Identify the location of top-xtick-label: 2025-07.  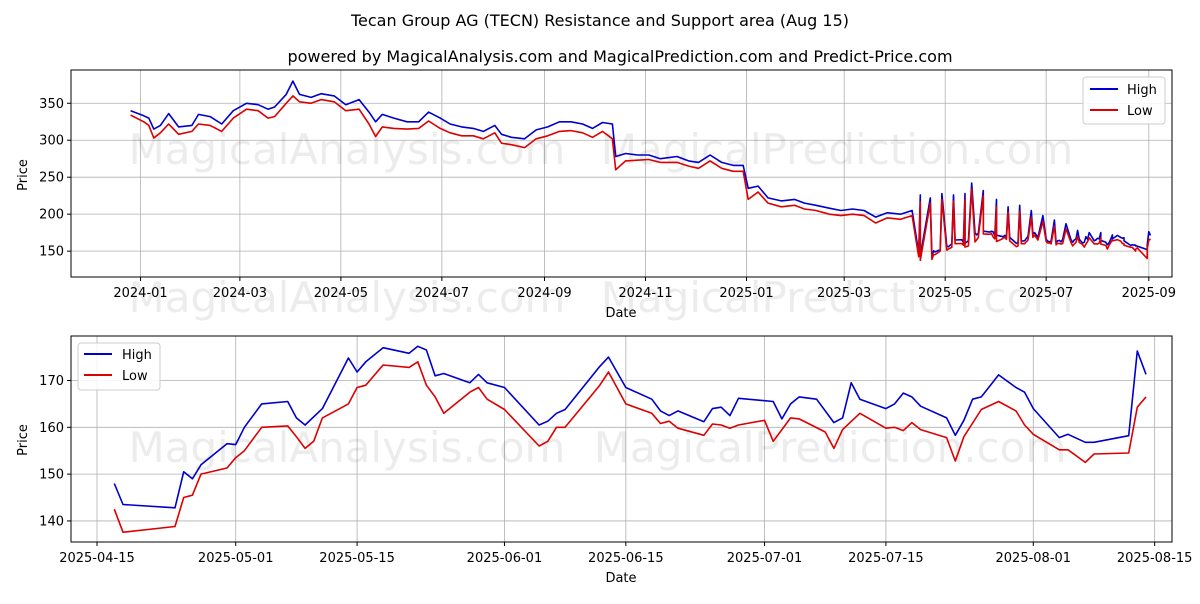
(1046, 293).